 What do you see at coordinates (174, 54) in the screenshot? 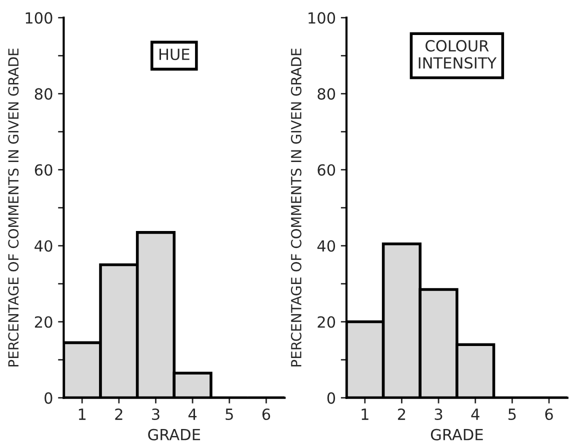
I see `text: HUE` at bounding box center [174, 54].